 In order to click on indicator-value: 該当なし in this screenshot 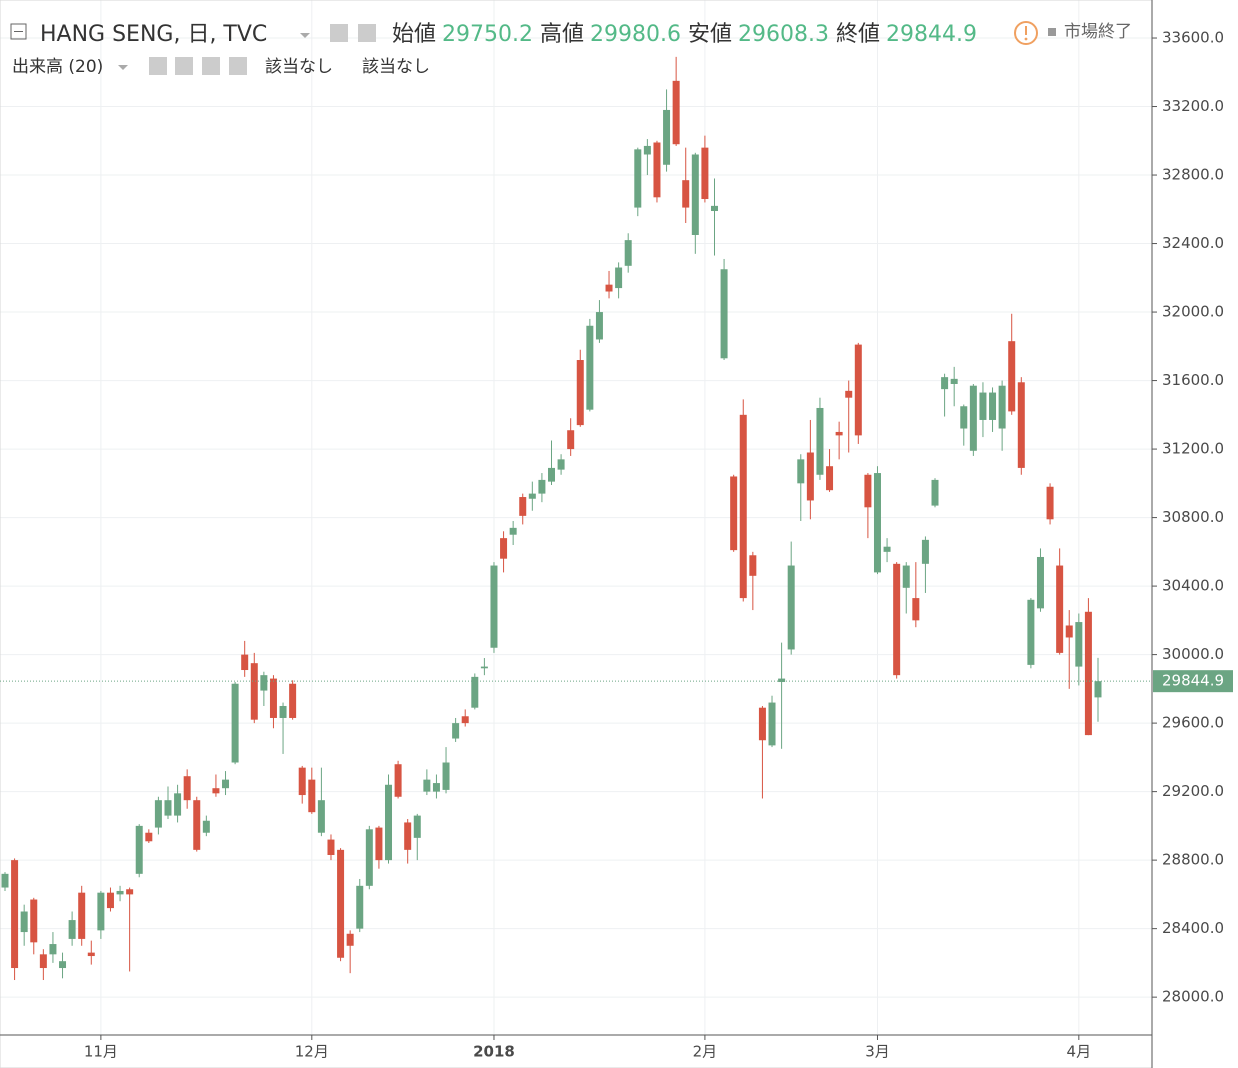, I will do `click(396, 67)`.